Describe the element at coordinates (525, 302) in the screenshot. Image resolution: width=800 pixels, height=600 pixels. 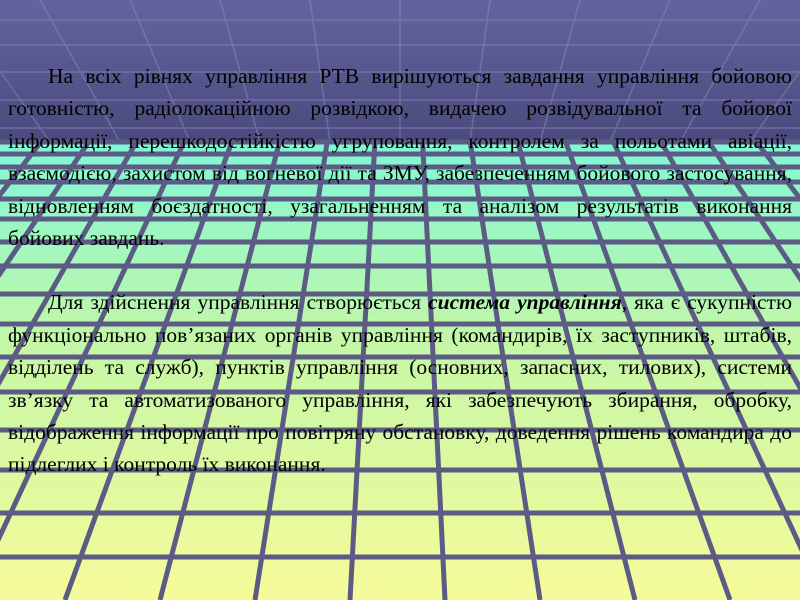
I see `emphasis-term: система управління` at that location.